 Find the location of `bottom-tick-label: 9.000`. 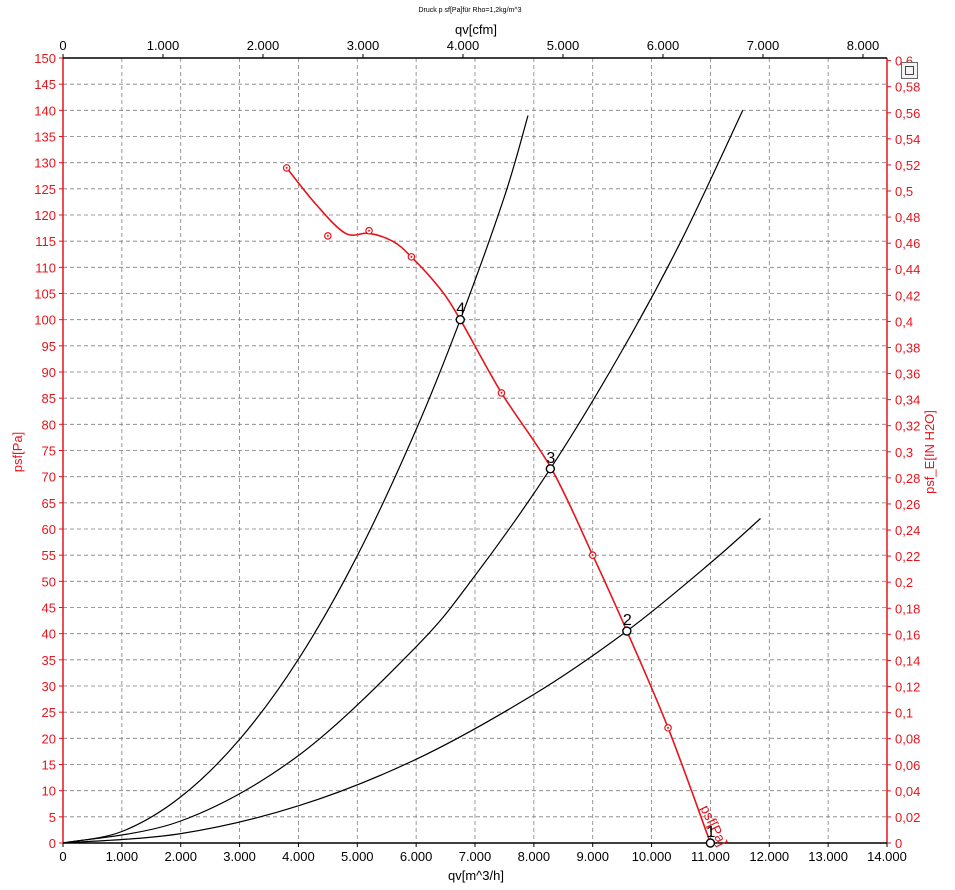

bottom-tick-label: 9.000 is located at coordinates (592, 856).